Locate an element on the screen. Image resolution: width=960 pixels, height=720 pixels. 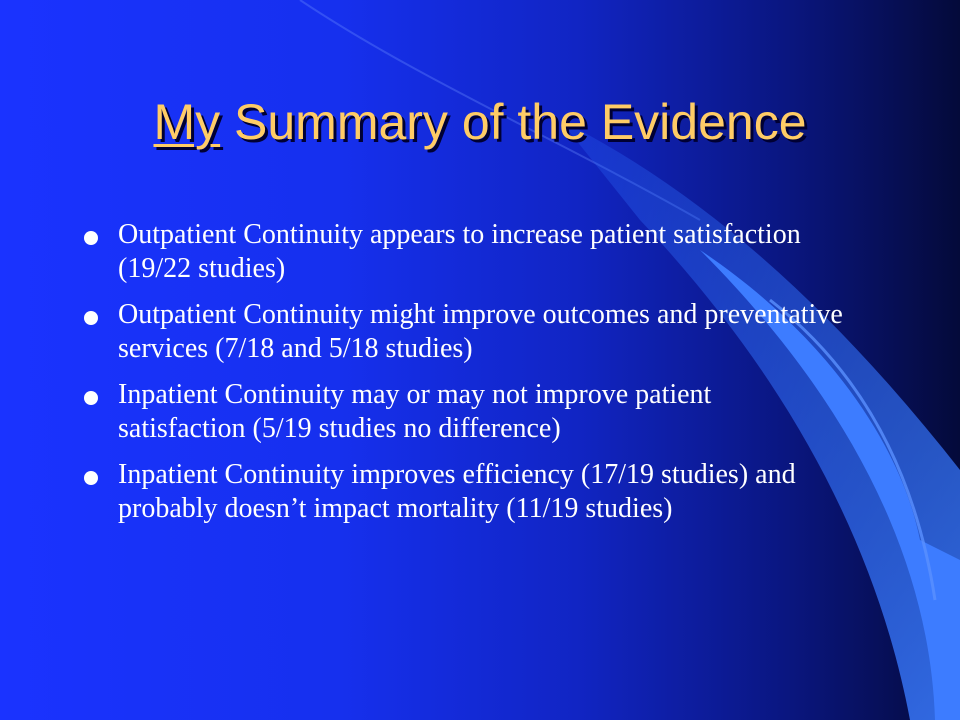
title-underlined-word: My is located at coordinates (186, 122).